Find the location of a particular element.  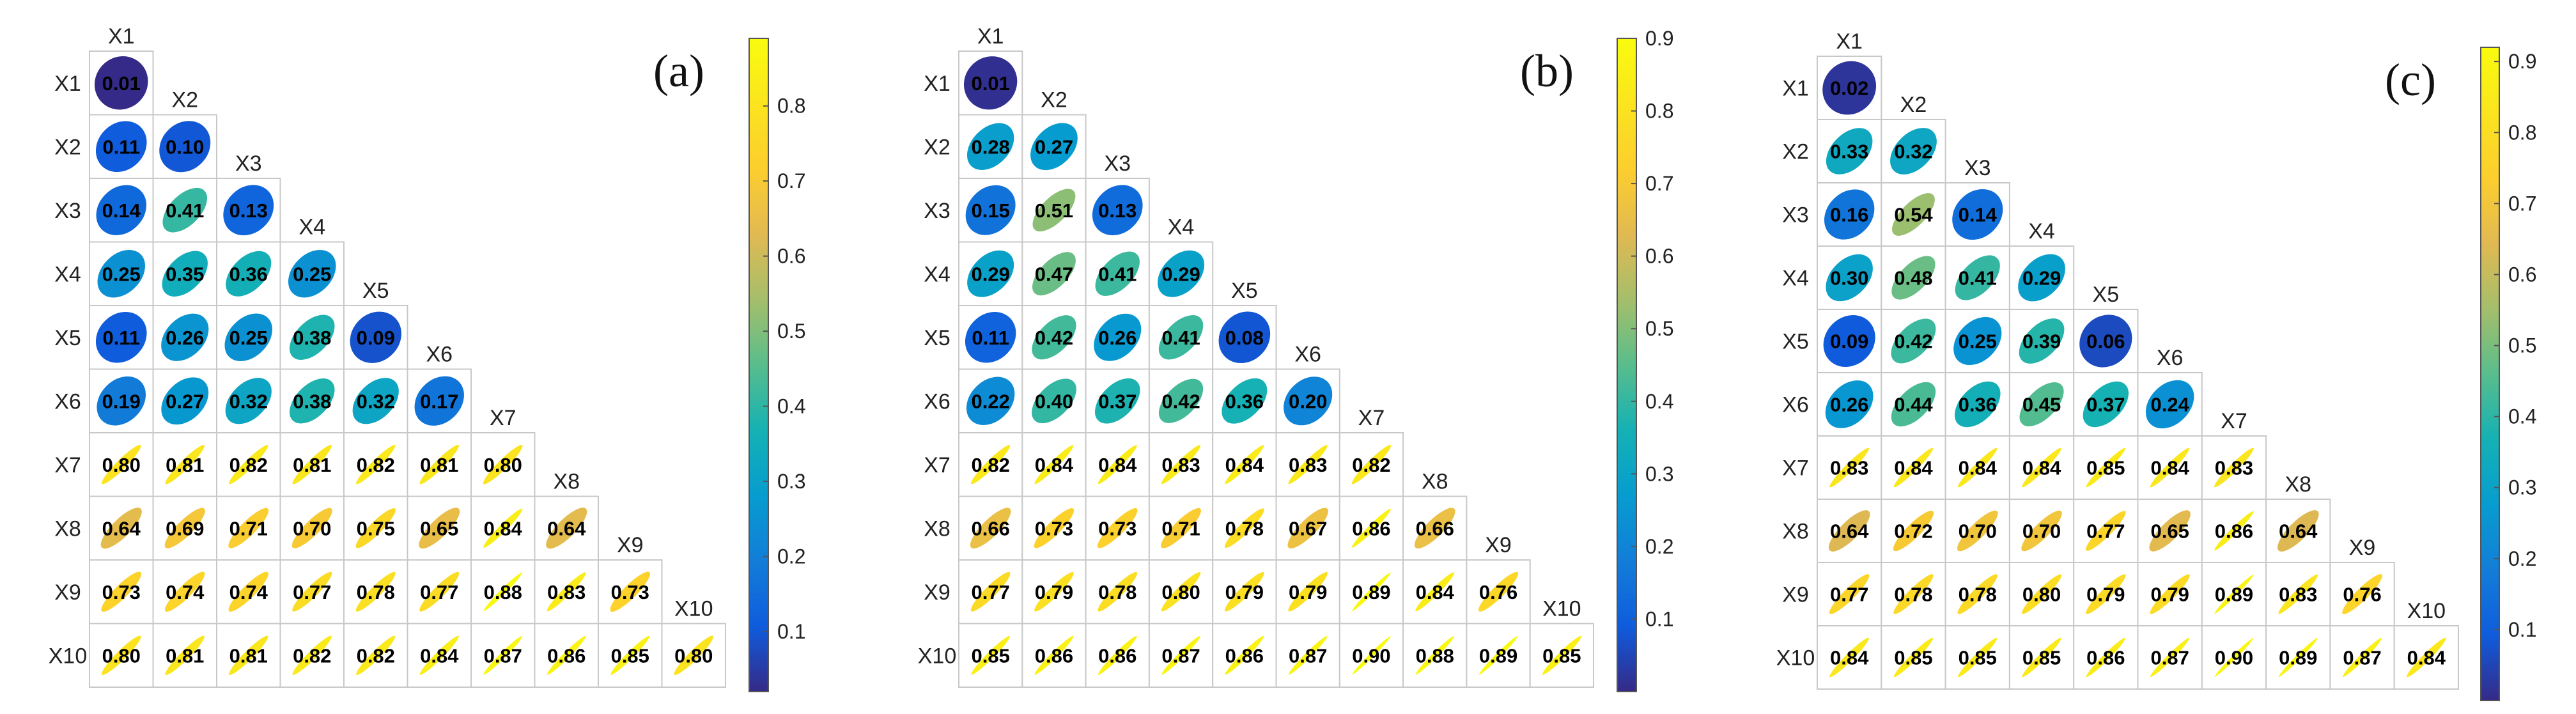

corr-cell: 0.83 is located at coordinates (1849, 467).